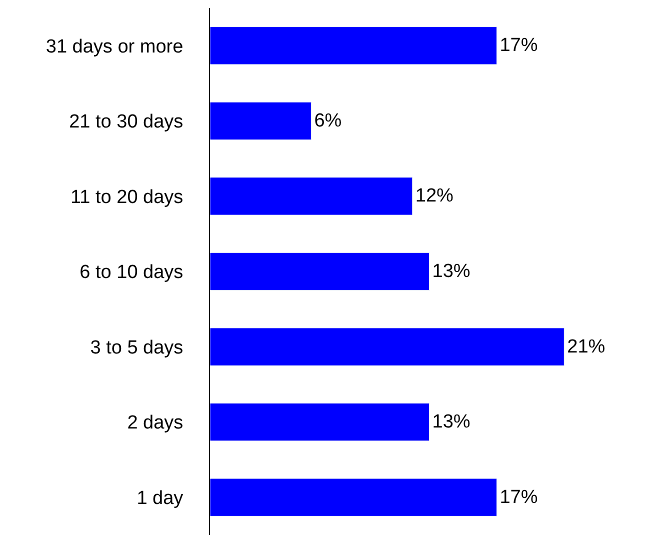 The image size is (645, 535). What do you see at coordinates (127, 197) in the screenshot?
I see `y-tick-label: 11 to 20 days` at bounding box center [127, 197].